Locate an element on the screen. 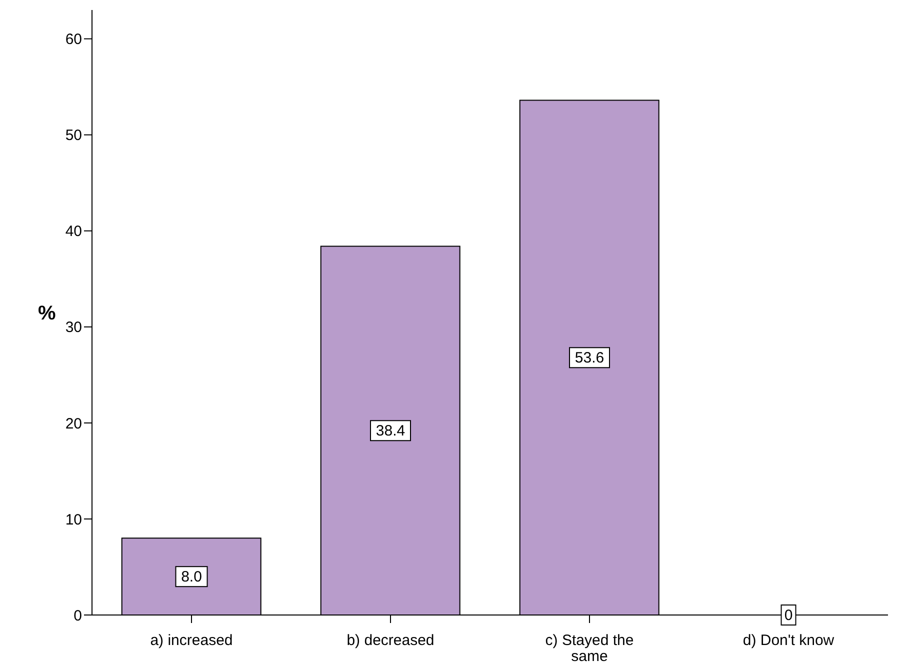 The height and width of the screenshot is (671, 899). x-tick-label: b) decreased is located at coordinates (390, 640).